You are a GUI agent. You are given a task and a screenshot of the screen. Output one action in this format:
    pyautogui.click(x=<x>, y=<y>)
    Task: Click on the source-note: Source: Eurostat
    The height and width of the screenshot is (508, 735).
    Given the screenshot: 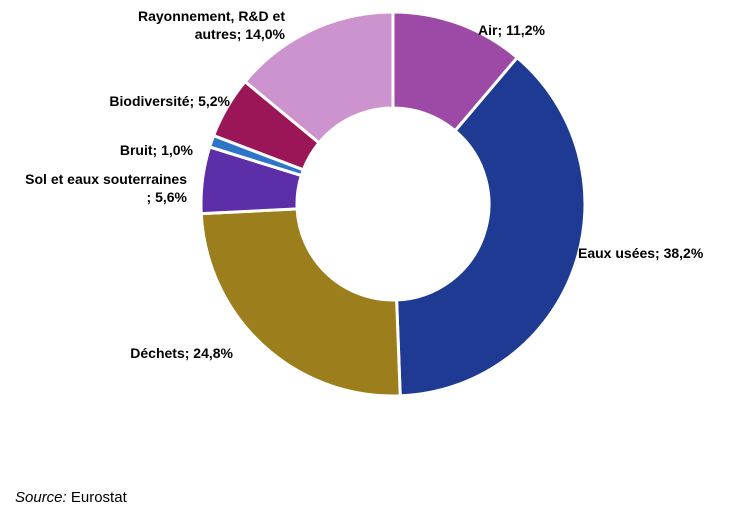 What is the action you would take?
    pyautogui.click(x=71, y=497)
    